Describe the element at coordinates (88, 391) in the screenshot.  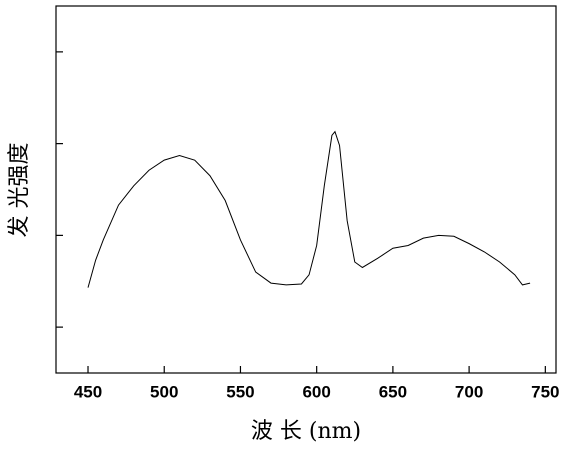
I see `x-tick-label: 450` at that location.